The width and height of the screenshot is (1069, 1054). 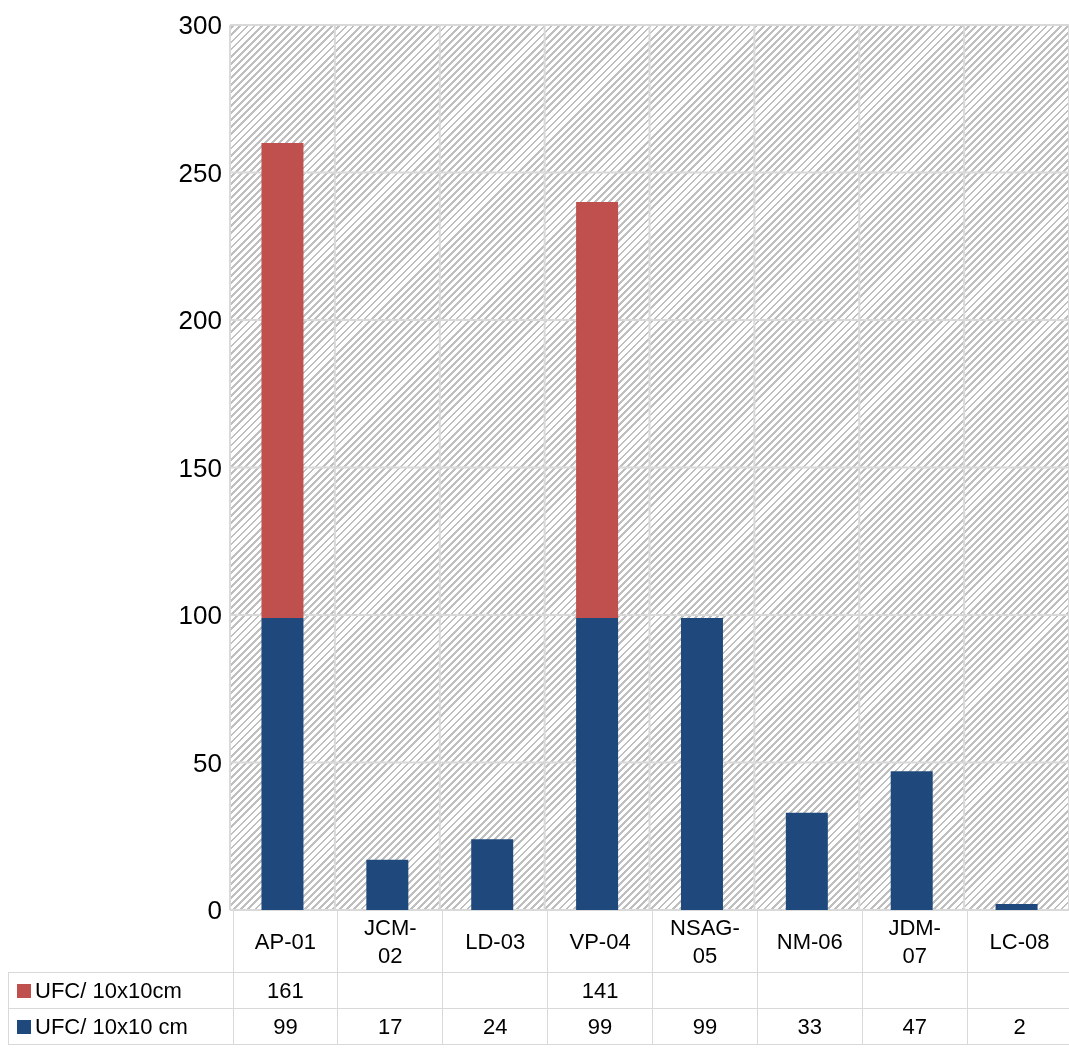 What do you see at coordinates (214, 910) in the screenshot?
I see `y-tick-label: 0` at bounding box center [214, 910].